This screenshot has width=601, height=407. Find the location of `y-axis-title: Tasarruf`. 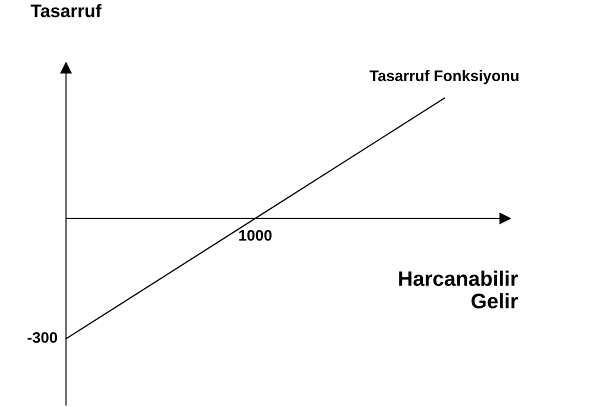

y-axis-title: Tasarruf is located at coordinates (66, 11).